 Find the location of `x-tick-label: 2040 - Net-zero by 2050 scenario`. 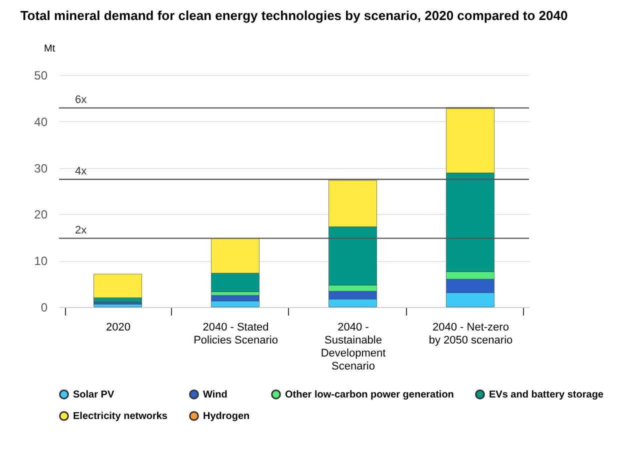

x-tick-label: 2040 - Net-zero by 2050 scenario is located at coordinates (470, 334).